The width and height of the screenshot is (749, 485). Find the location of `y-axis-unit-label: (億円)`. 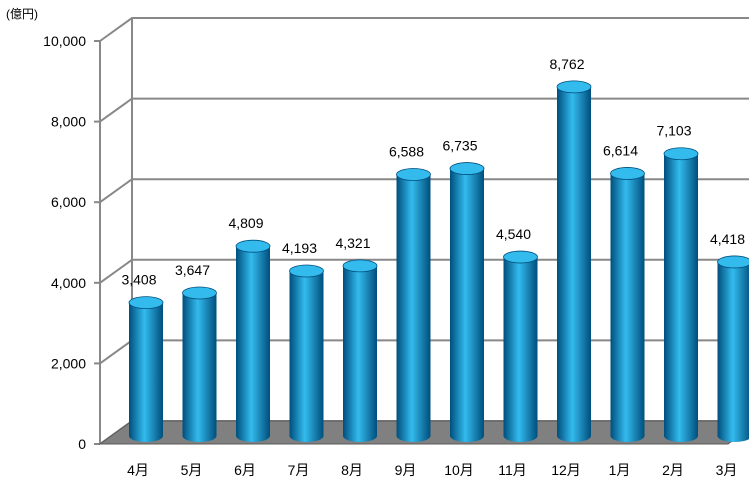

y-axis-unit-label: (億円) is located at coordinates (22, 14).